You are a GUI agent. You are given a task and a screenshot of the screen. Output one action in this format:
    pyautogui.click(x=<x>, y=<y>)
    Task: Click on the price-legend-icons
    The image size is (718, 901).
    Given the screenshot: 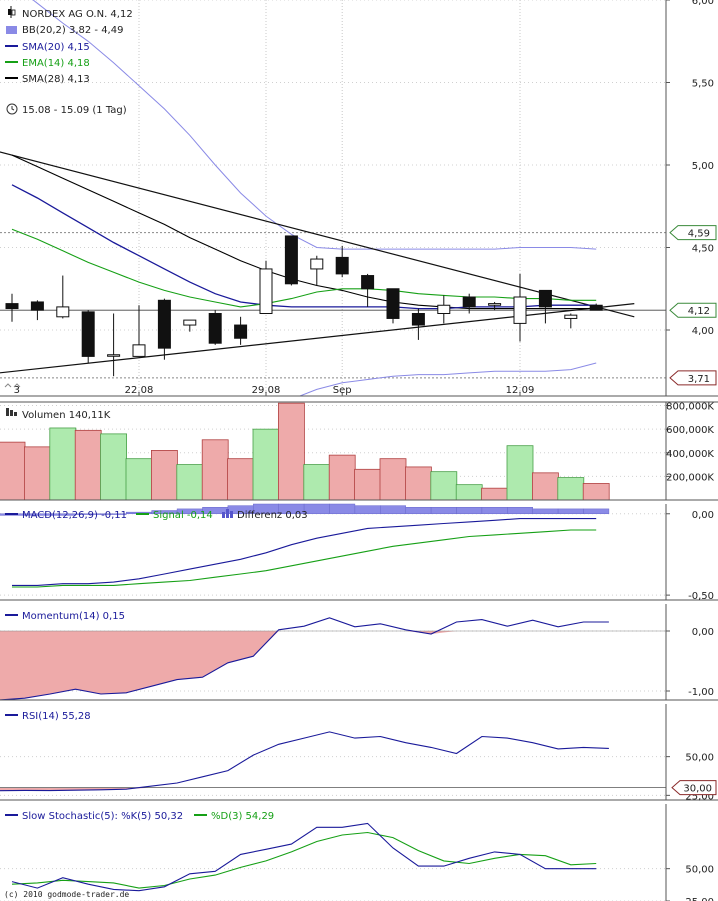 What is the action you would take?
    pyautogui.click(x=11, y=60)
    